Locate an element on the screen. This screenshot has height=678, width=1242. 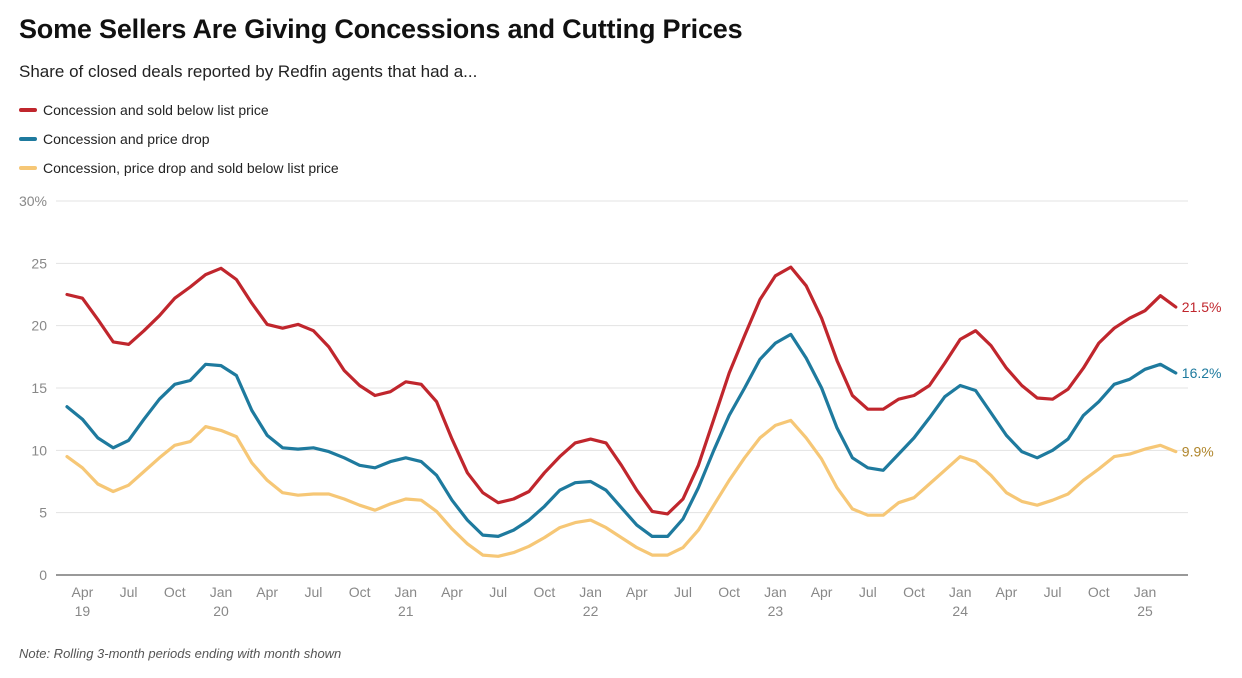
x-tick-year: 24 is located at coordinates (960, 611).